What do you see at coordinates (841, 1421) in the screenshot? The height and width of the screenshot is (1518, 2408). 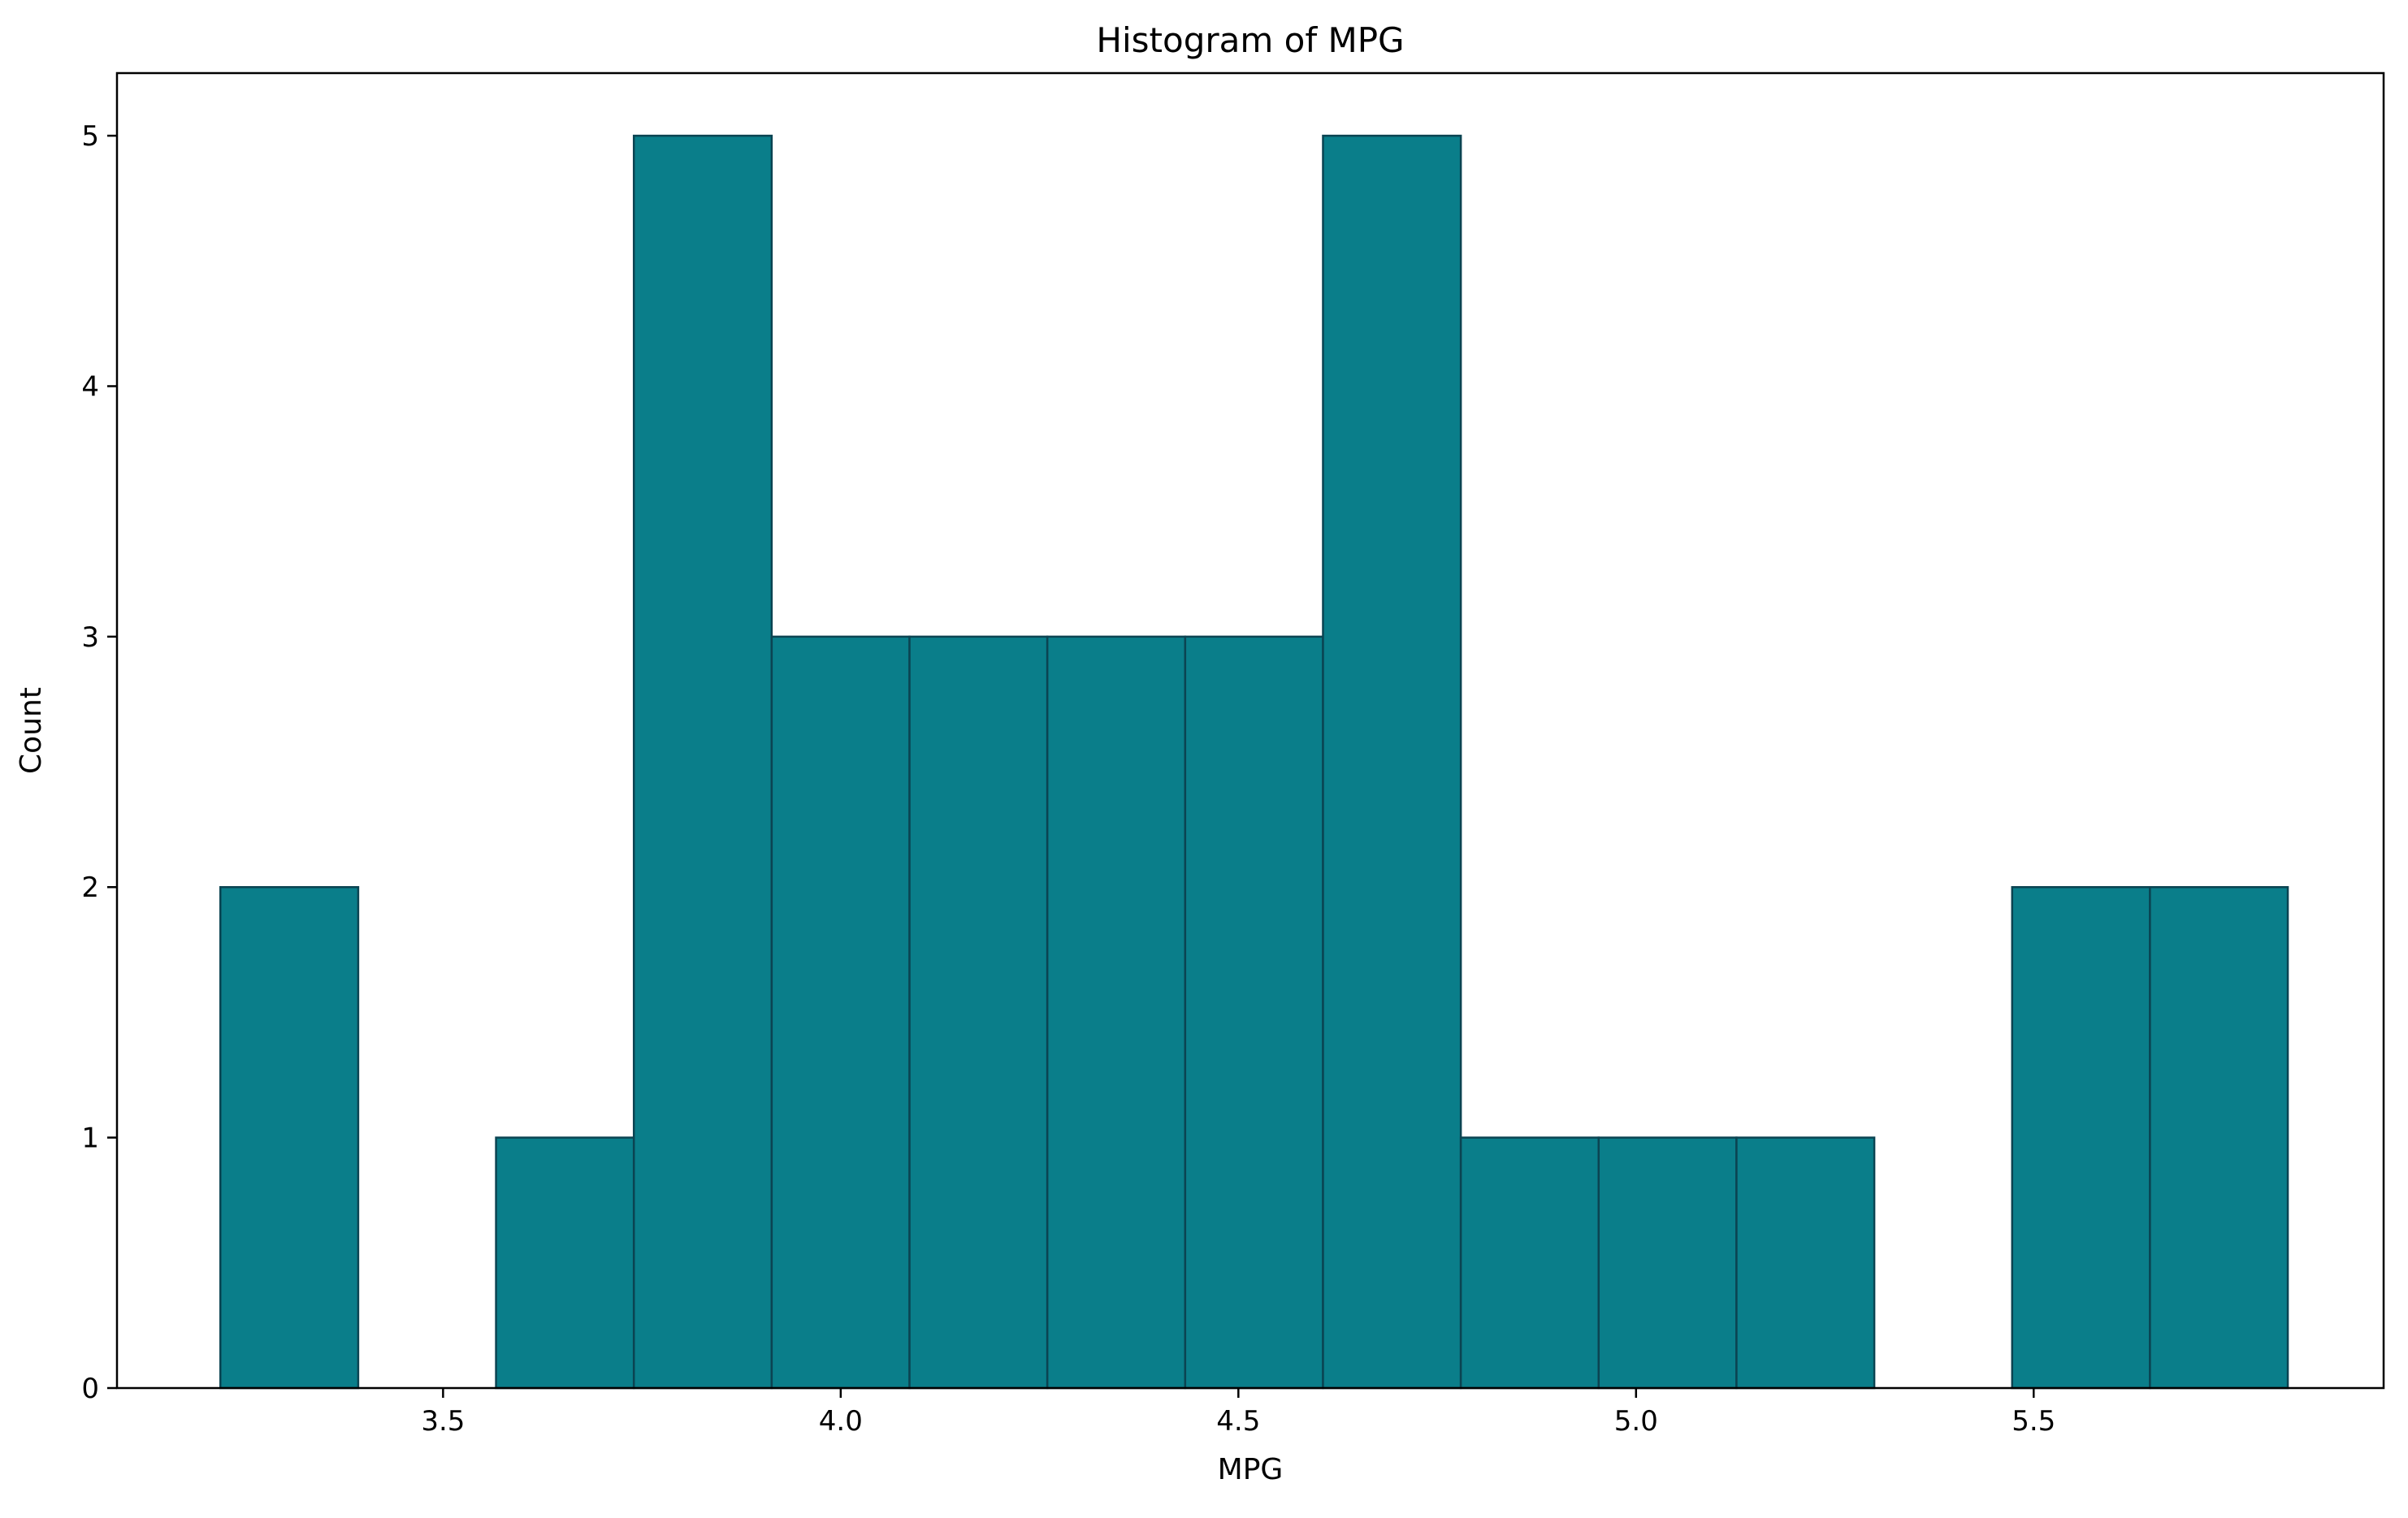 I see `x-tick-label: 4.0` at bounding box center [841, 1421].